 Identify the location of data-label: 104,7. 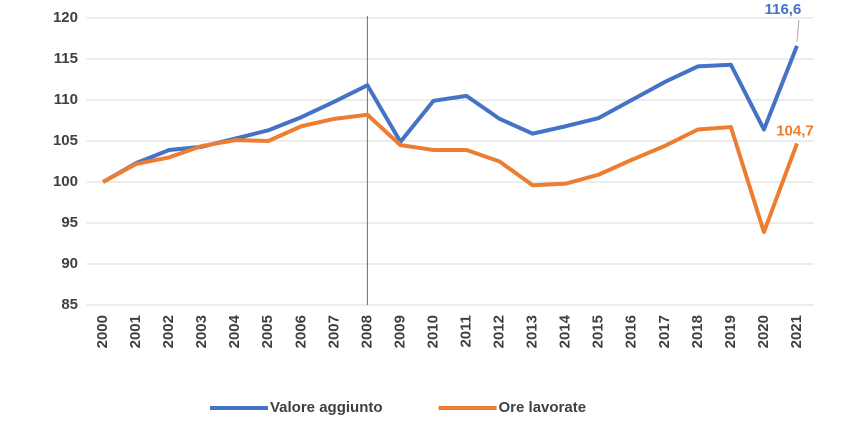
(795, 130).